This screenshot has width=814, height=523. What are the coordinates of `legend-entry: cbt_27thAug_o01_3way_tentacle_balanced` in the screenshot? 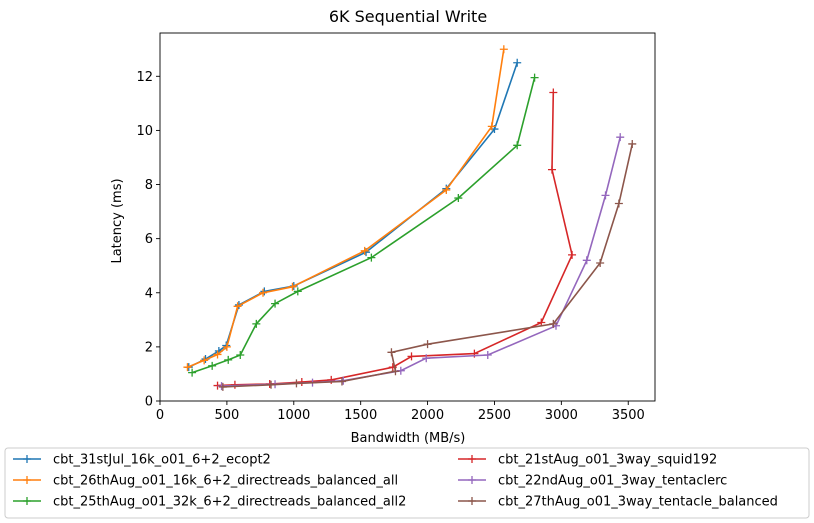 It's located at (618, 502).